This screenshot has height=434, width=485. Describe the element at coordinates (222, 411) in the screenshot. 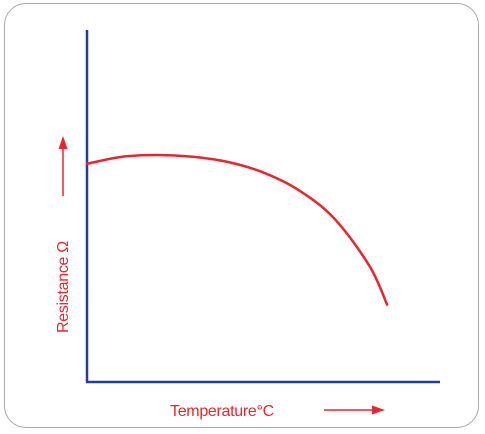

I see `x-axis-label: Temperature°C` at that location.